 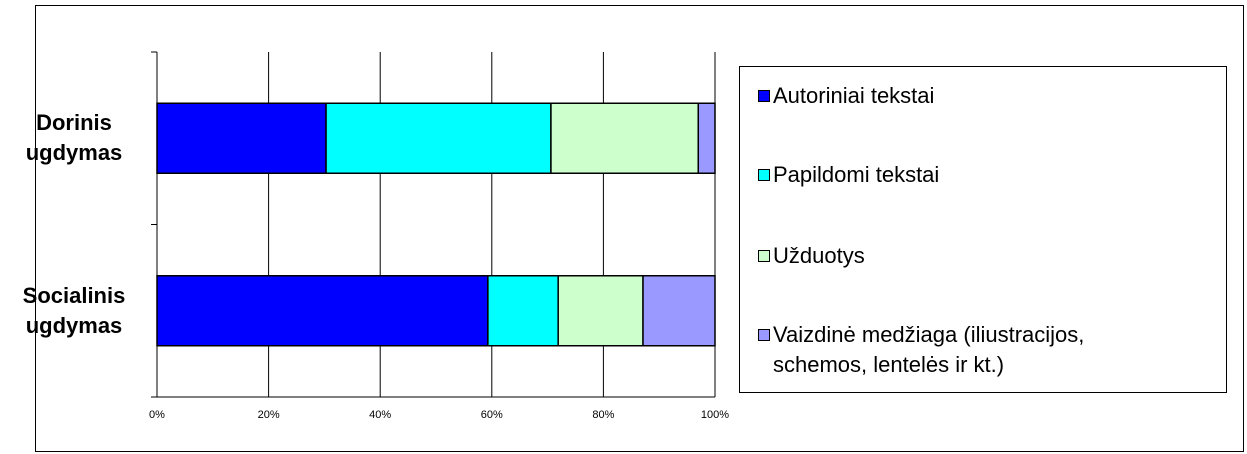 I want to click on category-label-line: Dorinis, so click(x=74, y=123).